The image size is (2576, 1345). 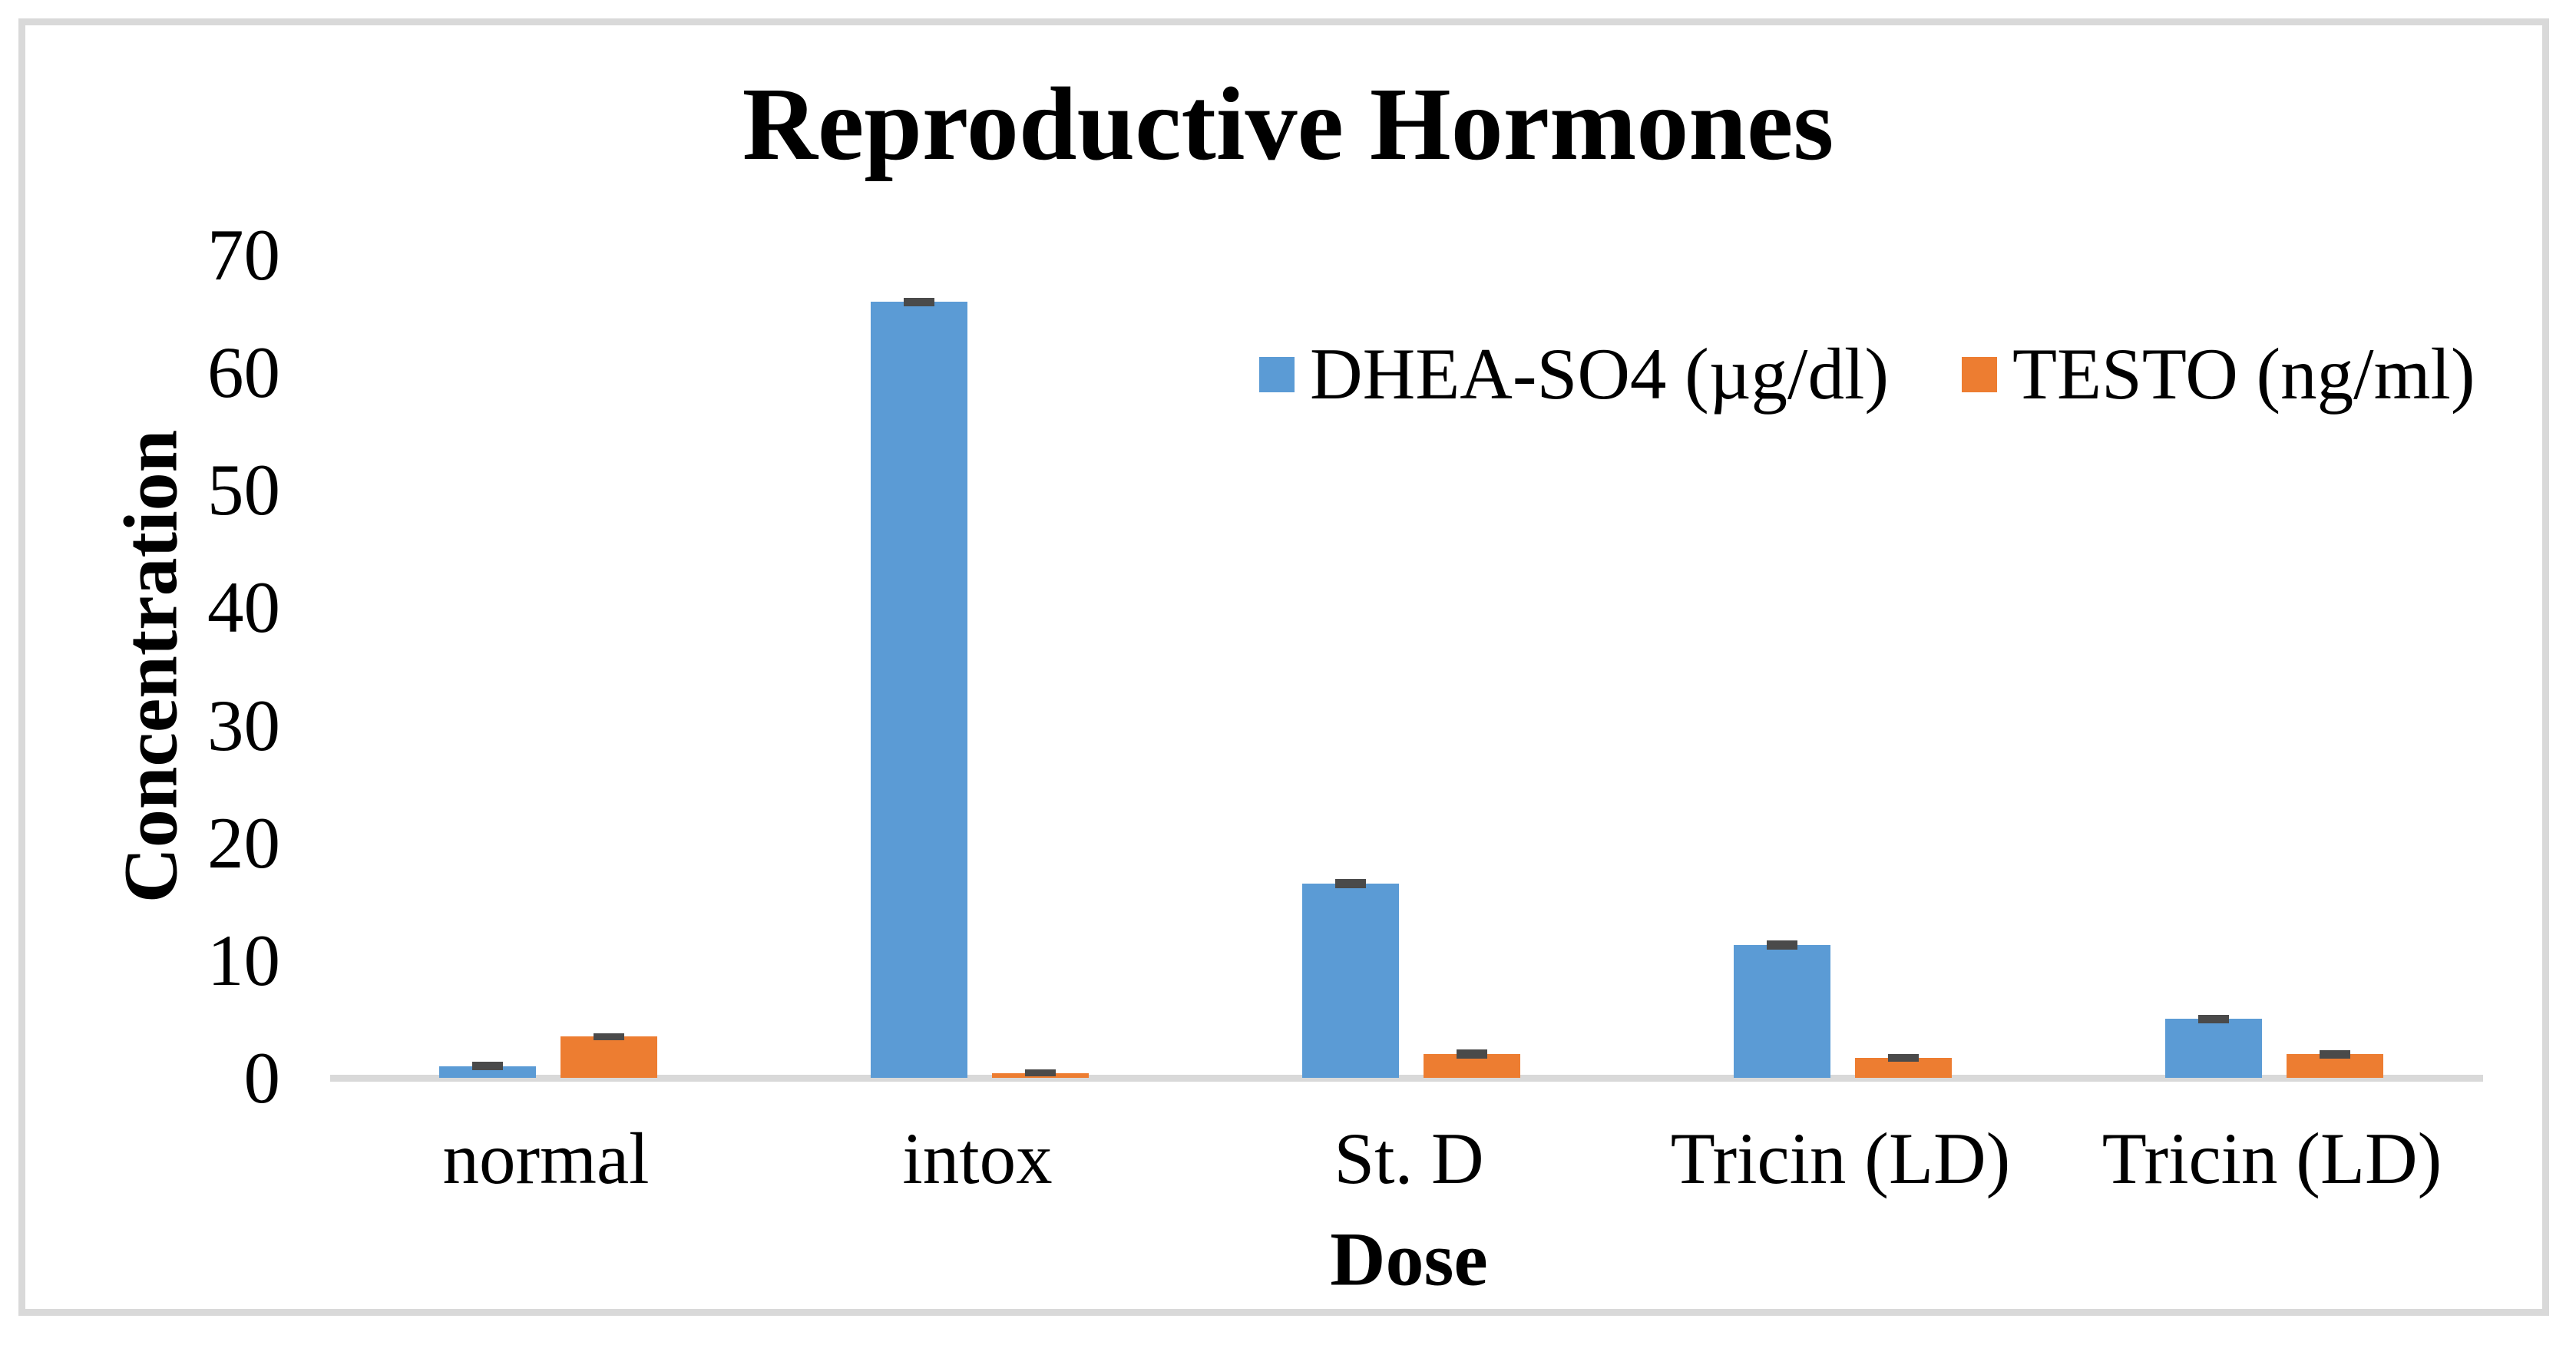 I want to click on y-tick-label-10: 10, so click(x=243, y=960).